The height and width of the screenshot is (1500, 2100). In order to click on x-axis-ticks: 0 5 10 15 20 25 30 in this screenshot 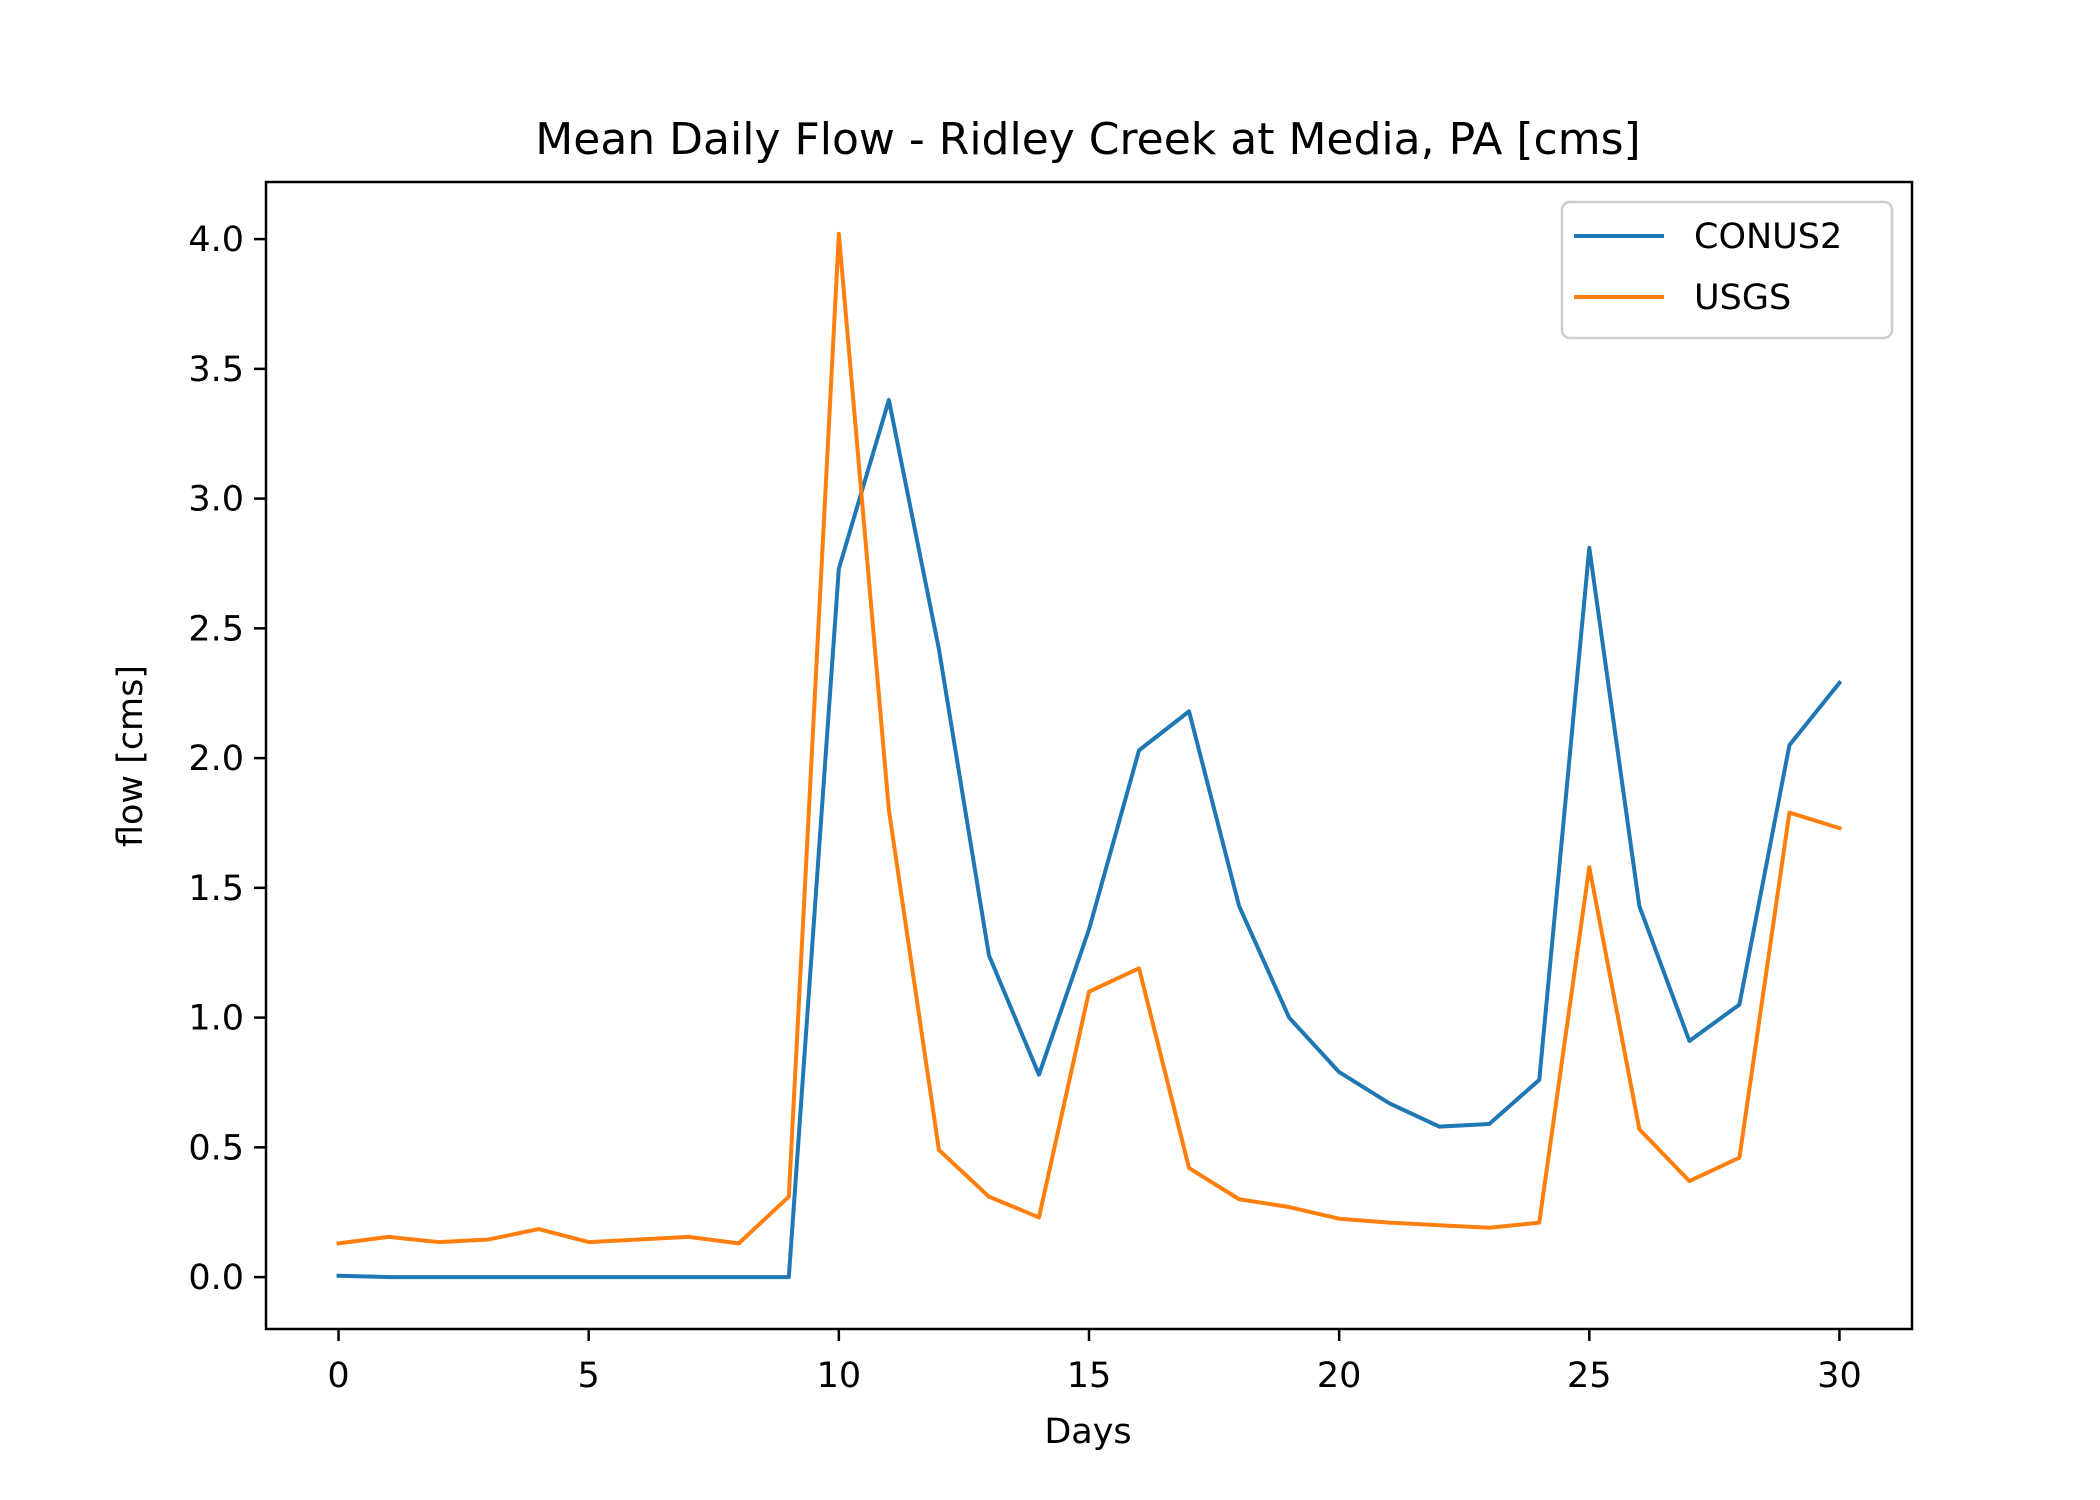, I will do `click(1094, 1362)`.